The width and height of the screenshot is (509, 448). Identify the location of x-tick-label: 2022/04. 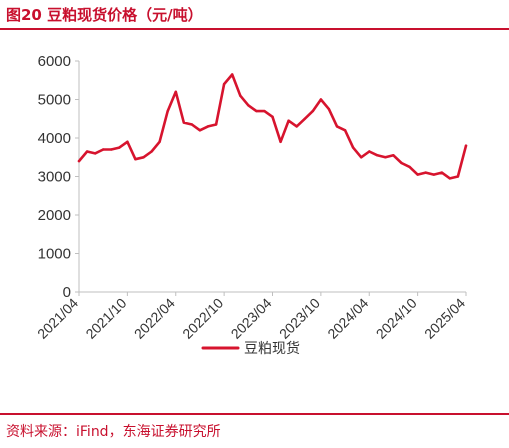
(154, 318).